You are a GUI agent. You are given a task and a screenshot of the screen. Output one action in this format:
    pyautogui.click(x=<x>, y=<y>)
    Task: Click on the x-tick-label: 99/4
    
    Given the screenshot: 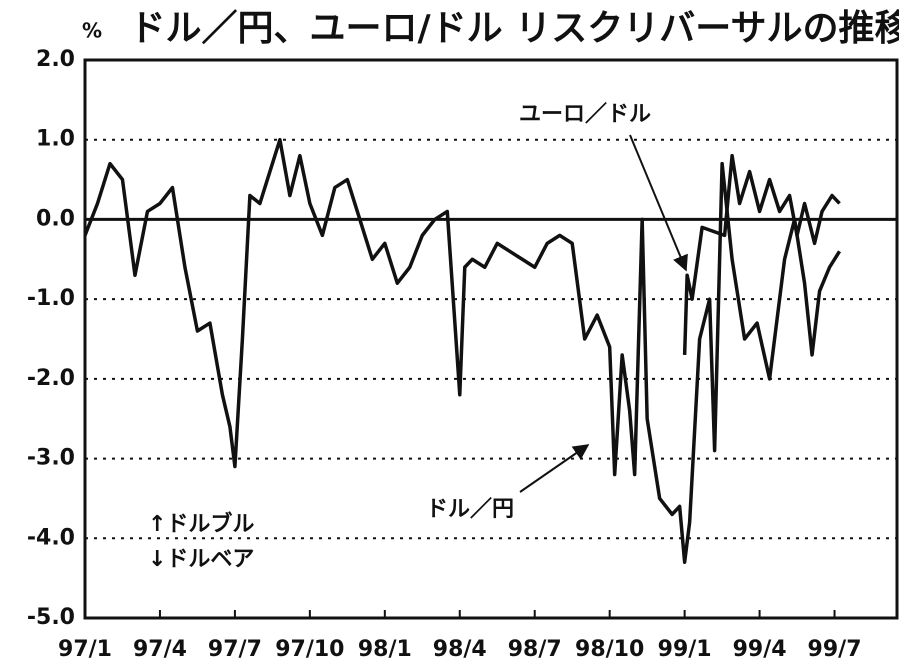 What is the action you would take?
    pyautogui.click(x=760, y=649)
    